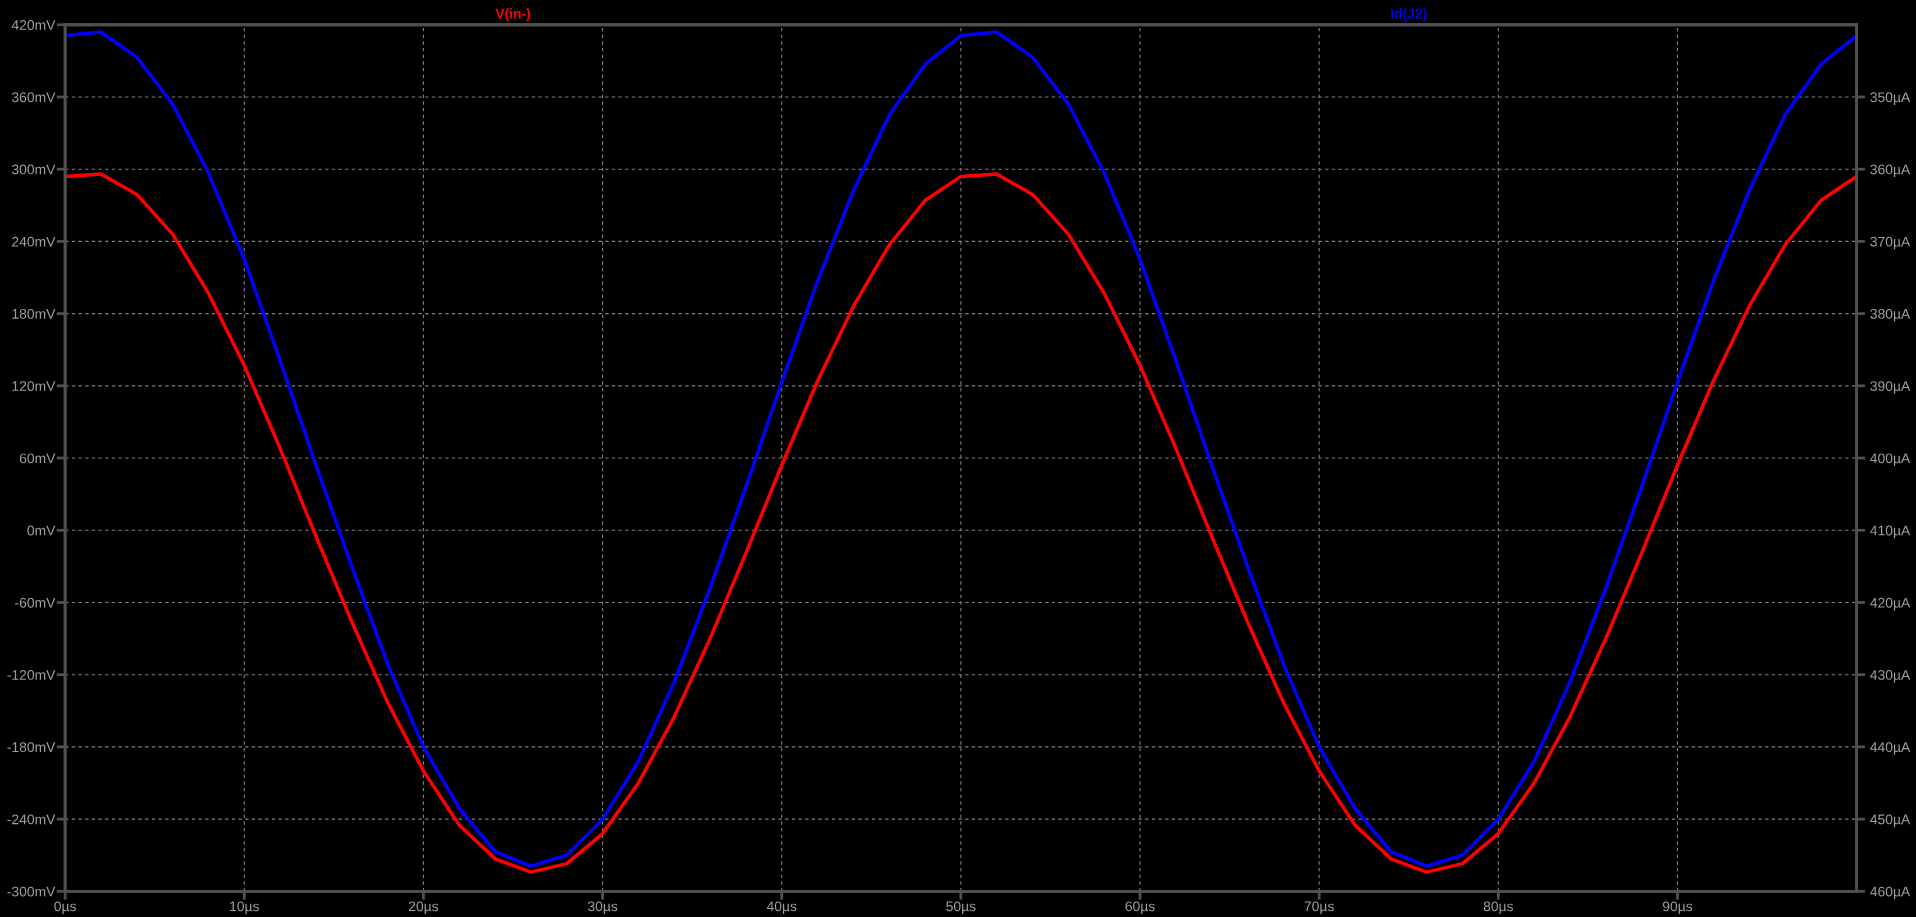  Describe the element at coordinates (1890, 98) in the screenshot. I see `y2-tick-label: 350µA` at that location.